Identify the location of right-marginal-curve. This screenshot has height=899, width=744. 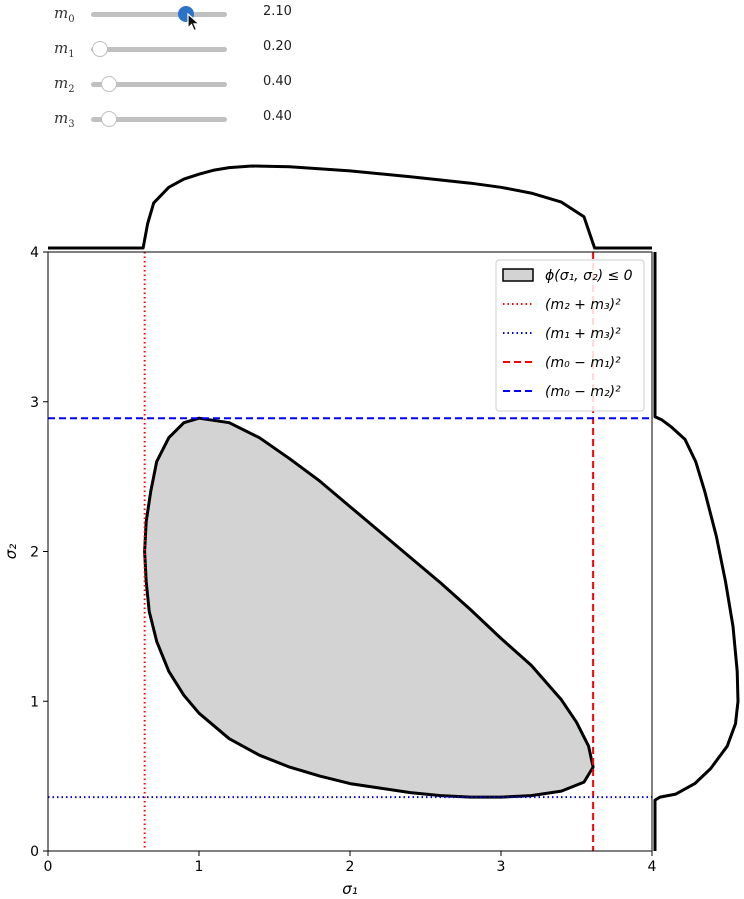
(696, 551).